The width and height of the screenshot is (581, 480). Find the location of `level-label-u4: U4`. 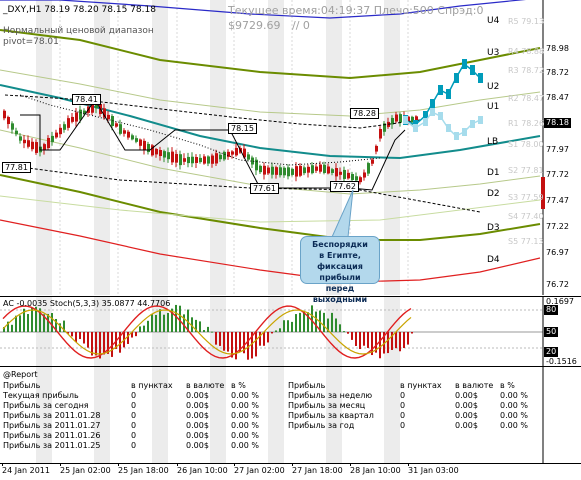

level-label-u4: U4 is located at coordinates (493, 21).